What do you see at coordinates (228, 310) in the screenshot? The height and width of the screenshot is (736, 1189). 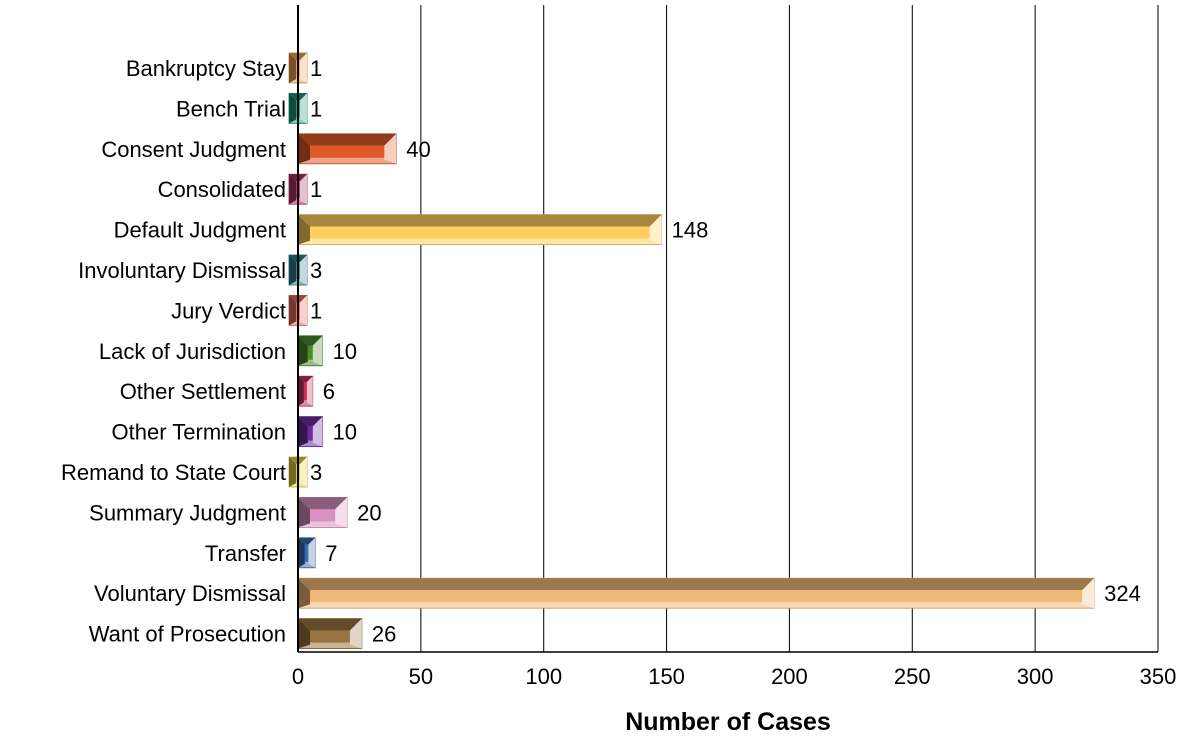 I see `category-label-6: Jury Verdict` at bounding box center [228, 310].